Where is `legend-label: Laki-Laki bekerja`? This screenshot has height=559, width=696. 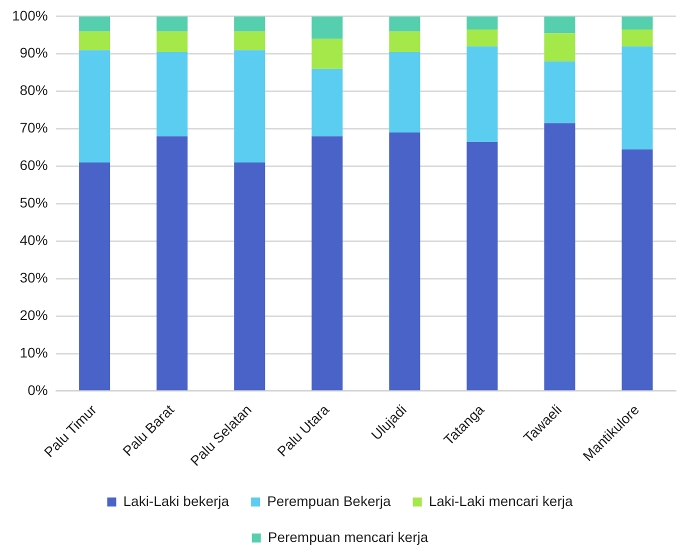 legend-label: Laki-Laki bekerja is located at coordinates (176, 500).